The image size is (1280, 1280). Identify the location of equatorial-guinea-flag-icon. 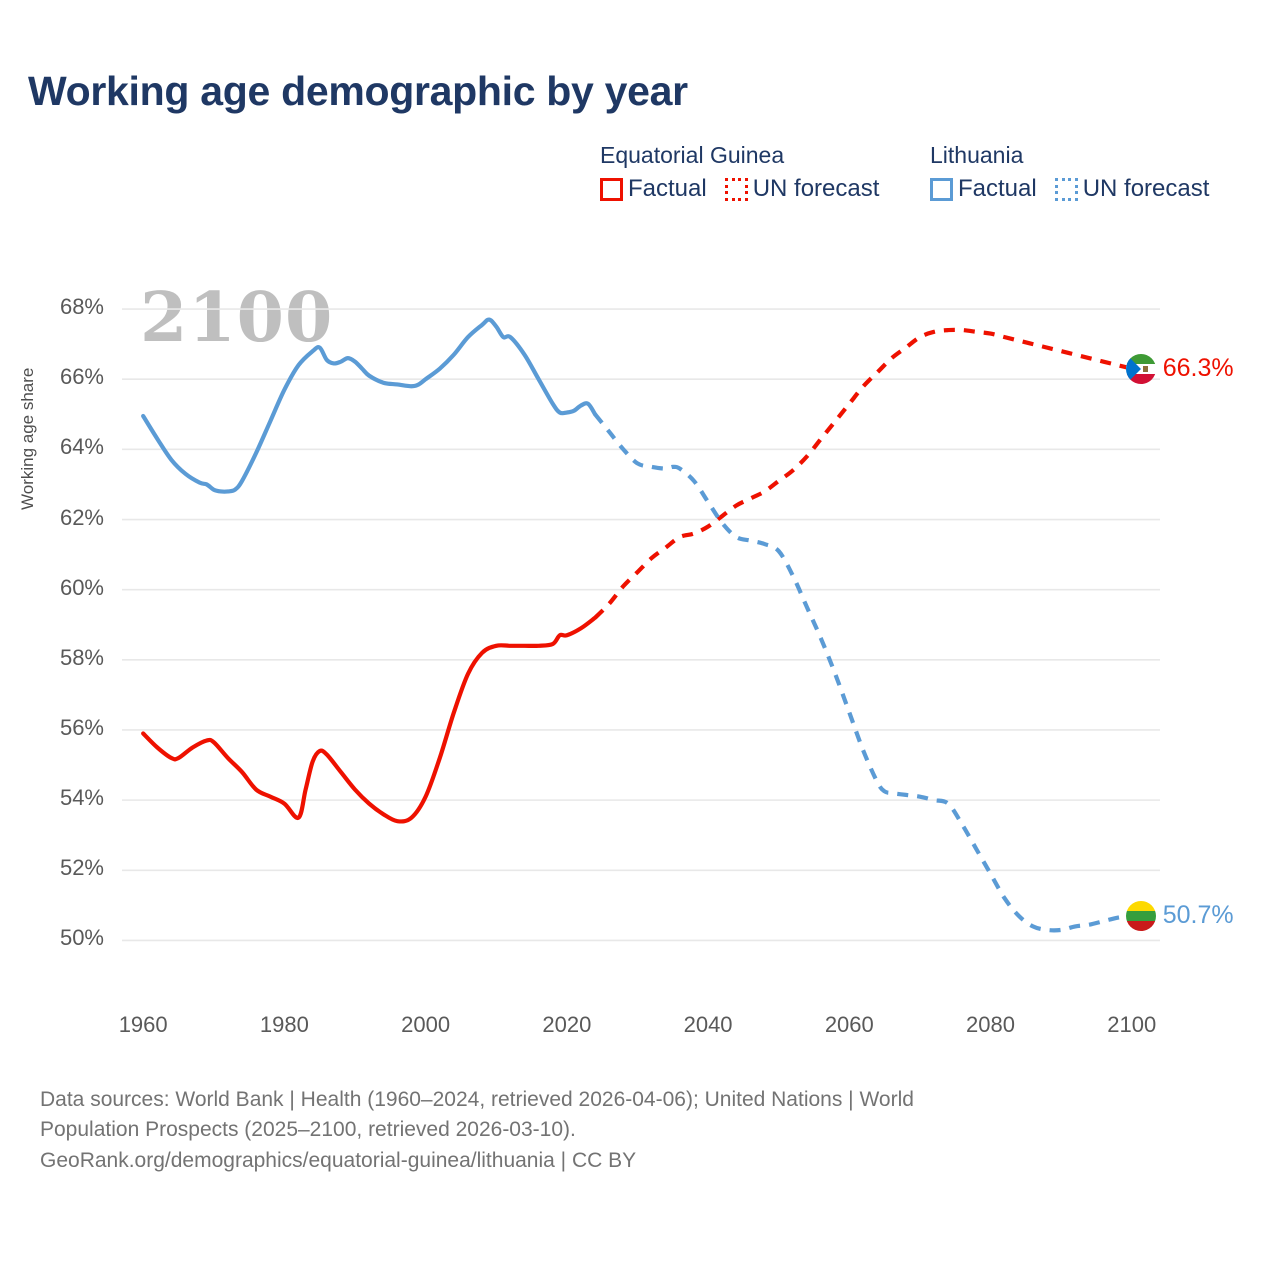
(1140, 368).